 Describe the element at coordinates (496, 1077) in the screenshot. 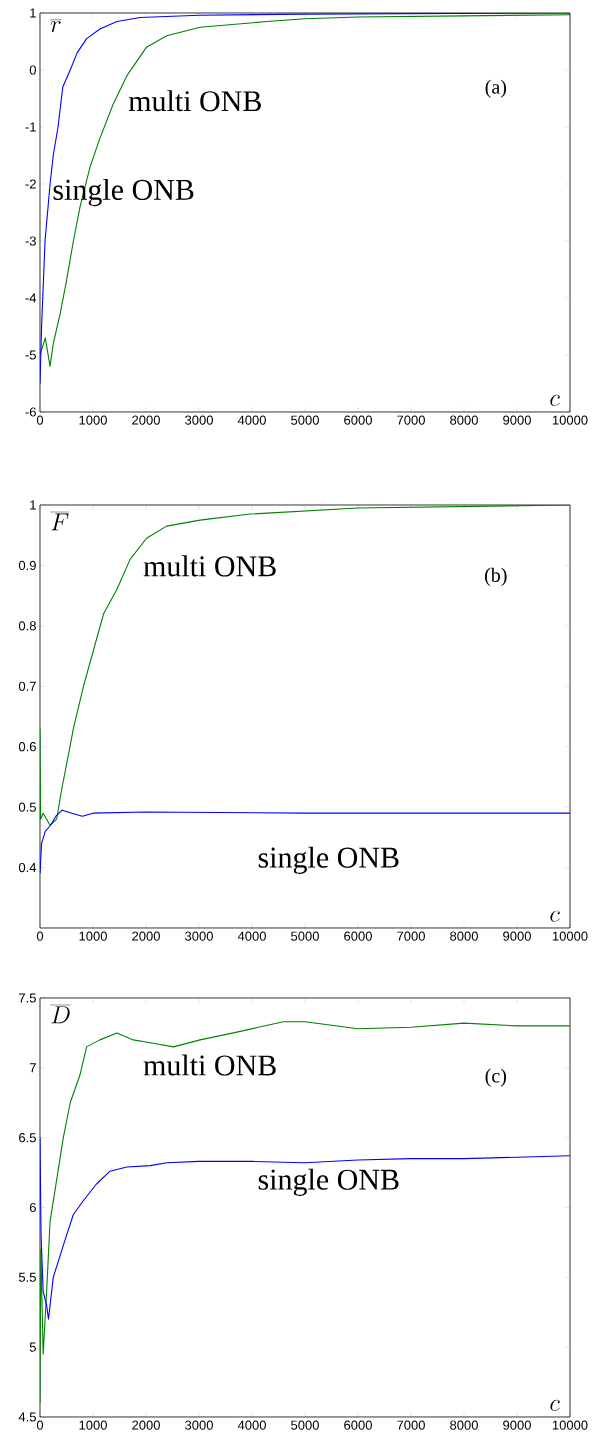

I see `annotation: (c)` at that location.